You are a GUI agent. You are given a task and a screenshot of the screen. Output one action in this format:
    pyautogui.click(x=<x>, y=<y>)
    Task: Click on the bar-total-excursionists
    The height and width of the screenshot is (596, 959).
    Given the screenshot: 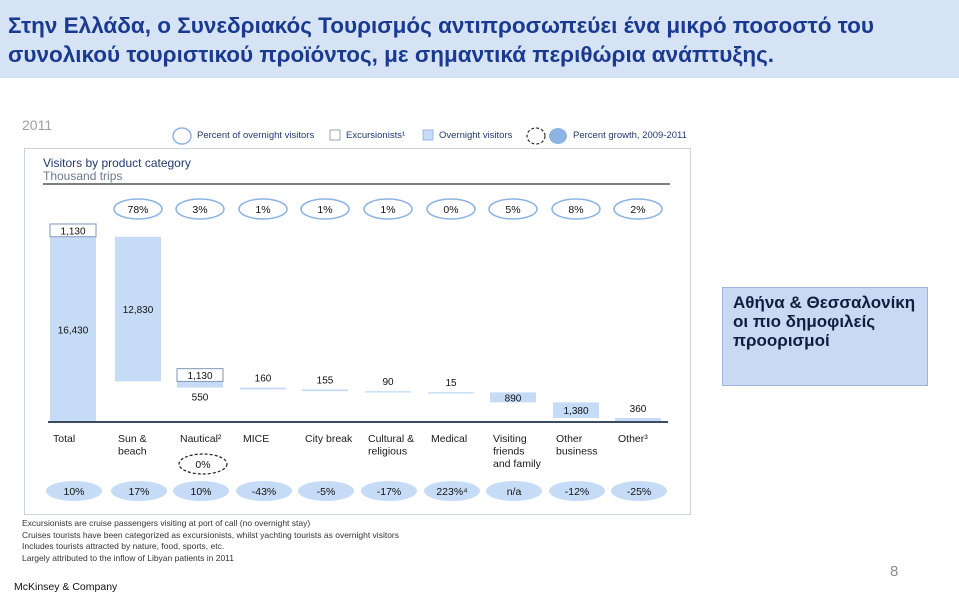 What is the action you would take?
    pyautogui.click(x=73, y=230)
    